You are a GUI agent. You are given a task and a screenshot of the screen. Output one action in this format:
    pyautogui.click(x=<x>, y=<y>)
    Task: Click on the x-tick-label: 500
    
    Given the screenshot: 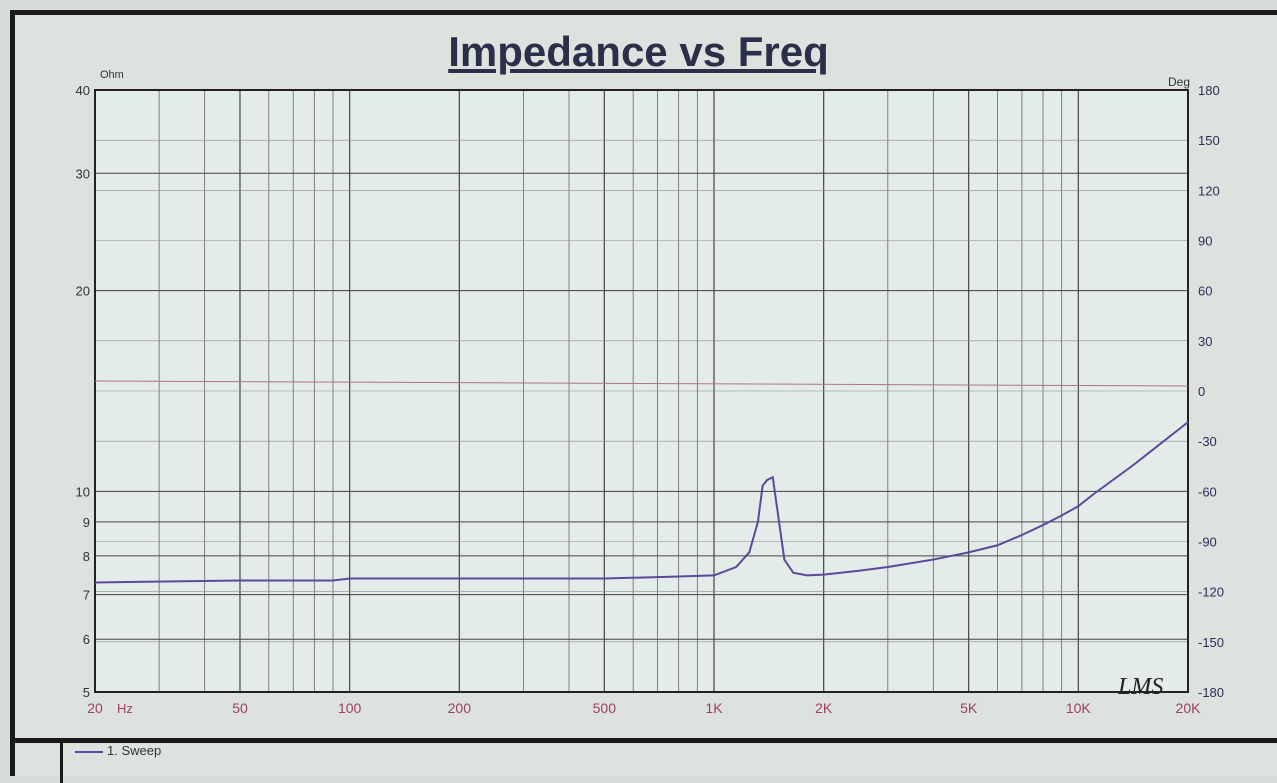 What is the action you would take?
    pyautogui.click(x=605, y=708)
    